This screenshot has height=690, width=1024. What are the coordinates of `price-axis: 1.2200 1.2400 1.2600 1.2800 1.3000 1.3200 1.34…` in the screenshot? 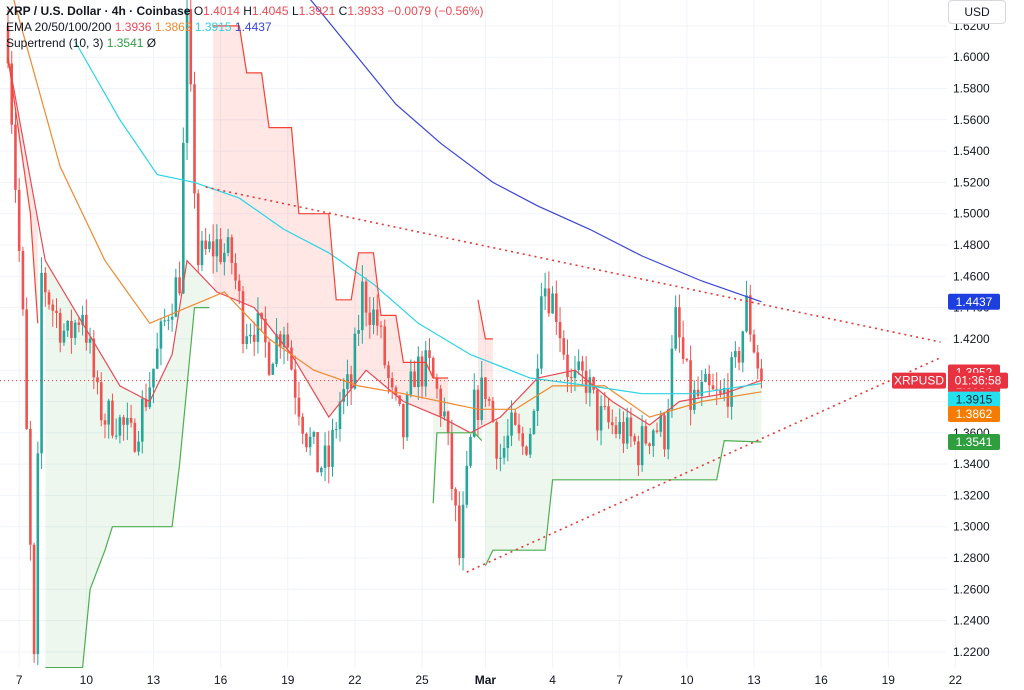 It's located at (971, 339).